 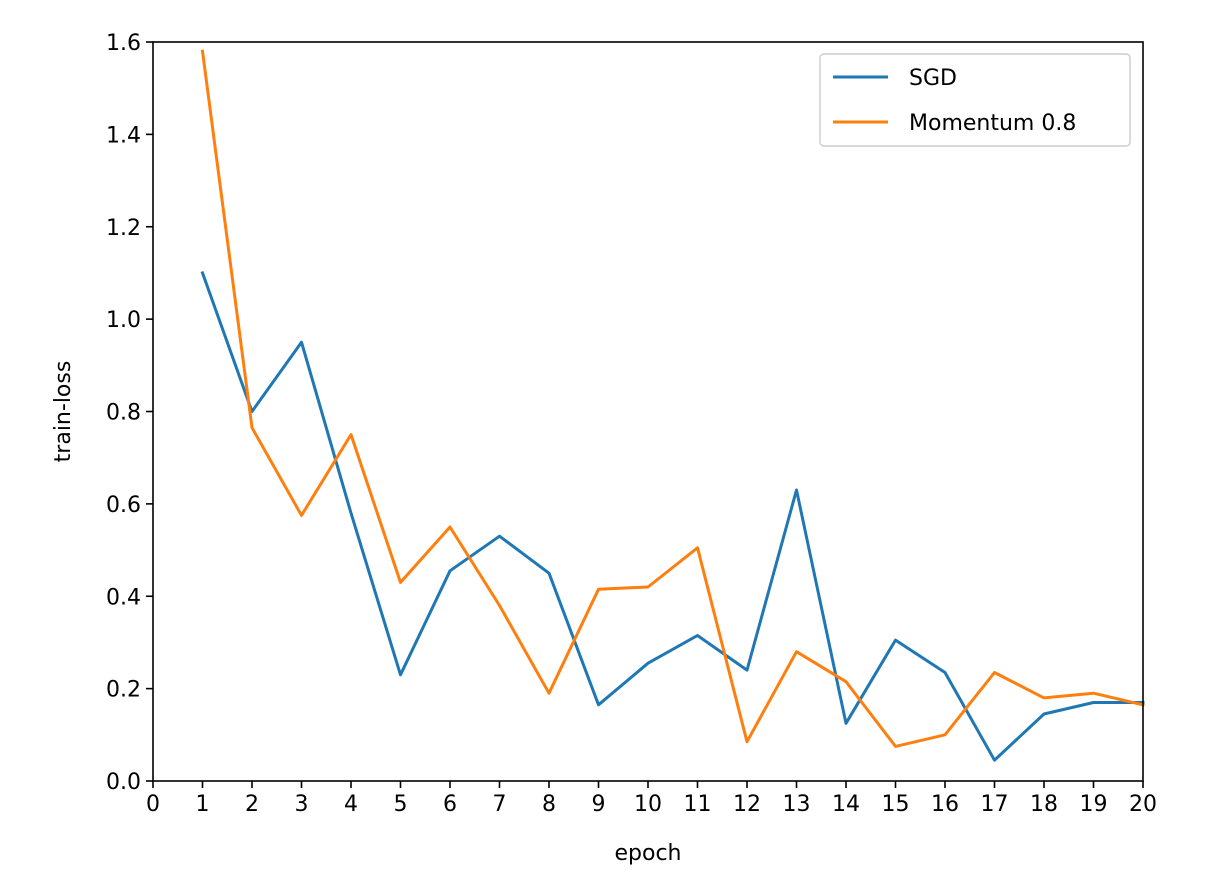 What do you see at coordinates (945, 804) in the screenshot?
I see `x-tick-label: 16` at bounding box center [945, 804].